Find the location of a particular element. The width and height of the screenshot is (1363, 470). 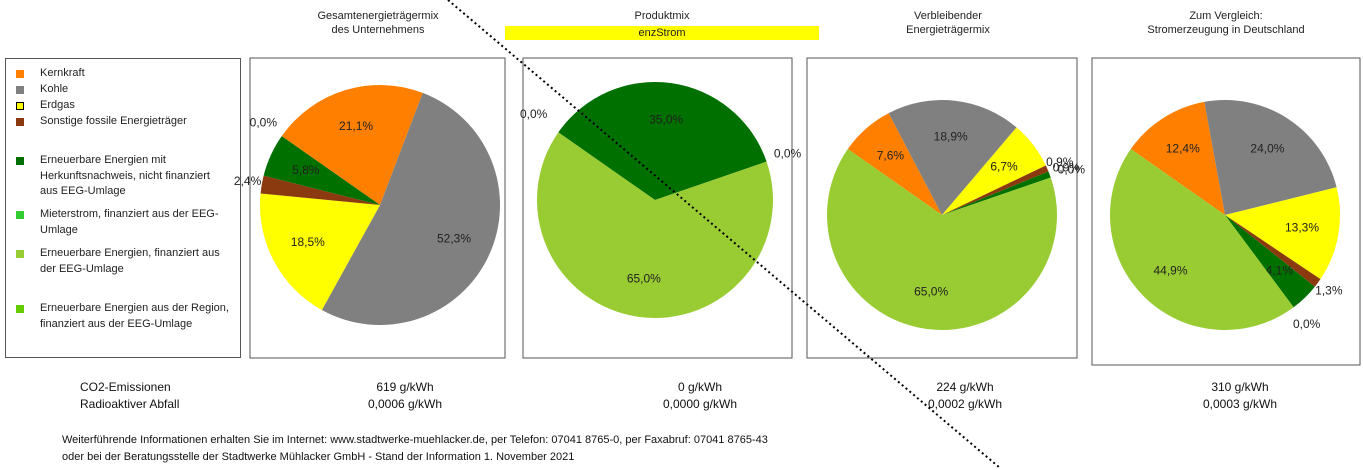

value-label: 21,1% is located at coordinates (356, 126).